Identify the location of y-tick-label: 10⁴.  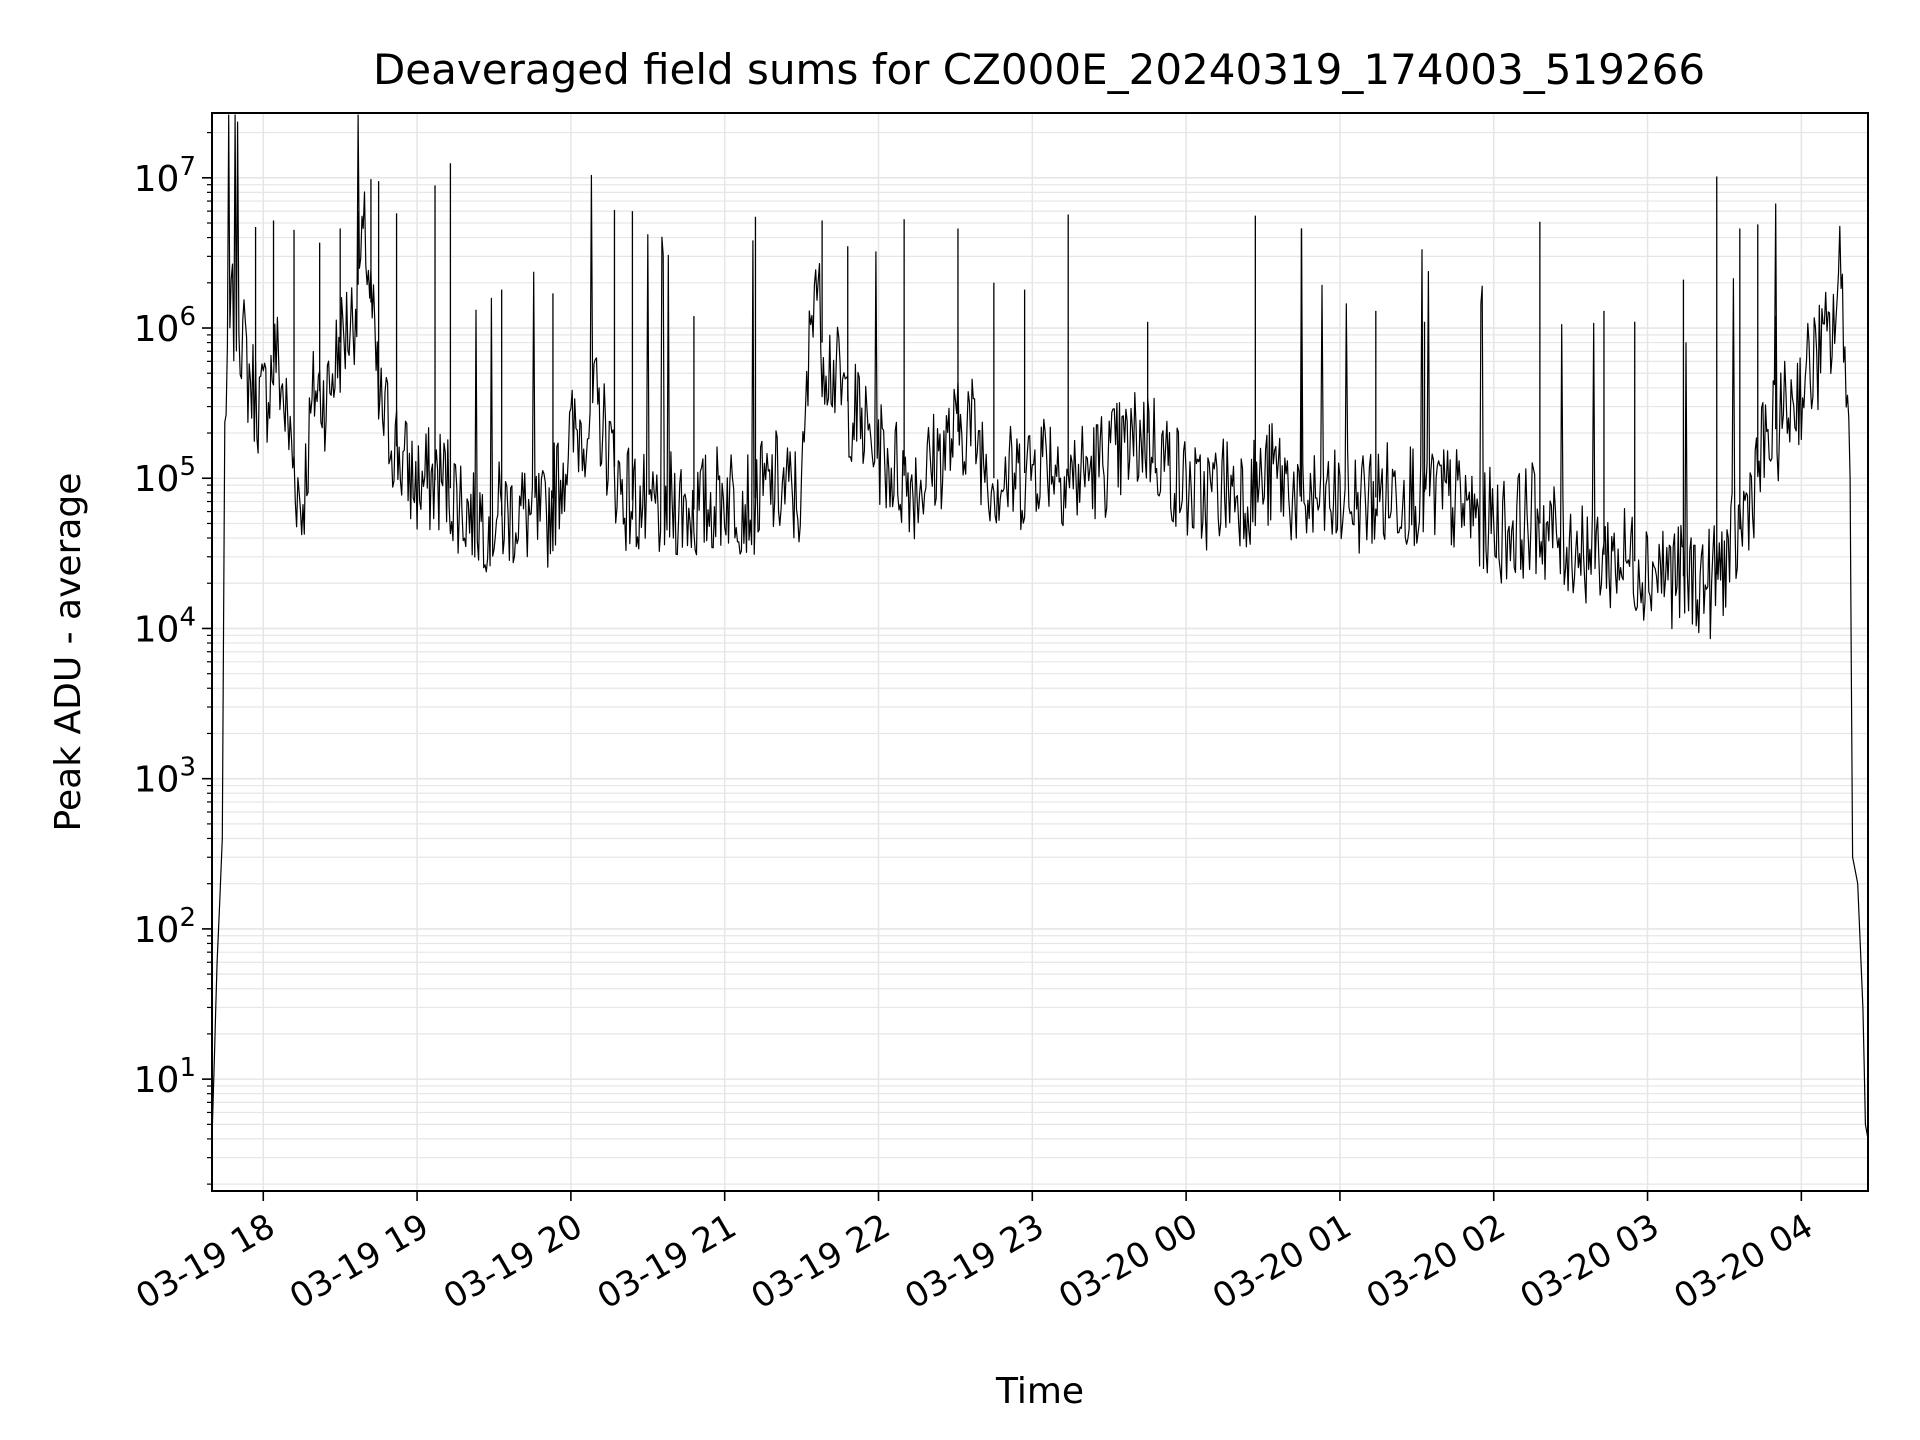
(165, 626).